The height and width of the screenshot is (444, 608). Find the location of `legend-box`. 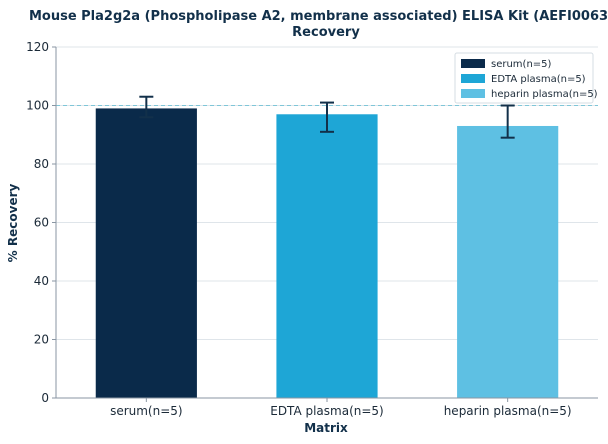

legend-box is located at coordinates (524, 78).